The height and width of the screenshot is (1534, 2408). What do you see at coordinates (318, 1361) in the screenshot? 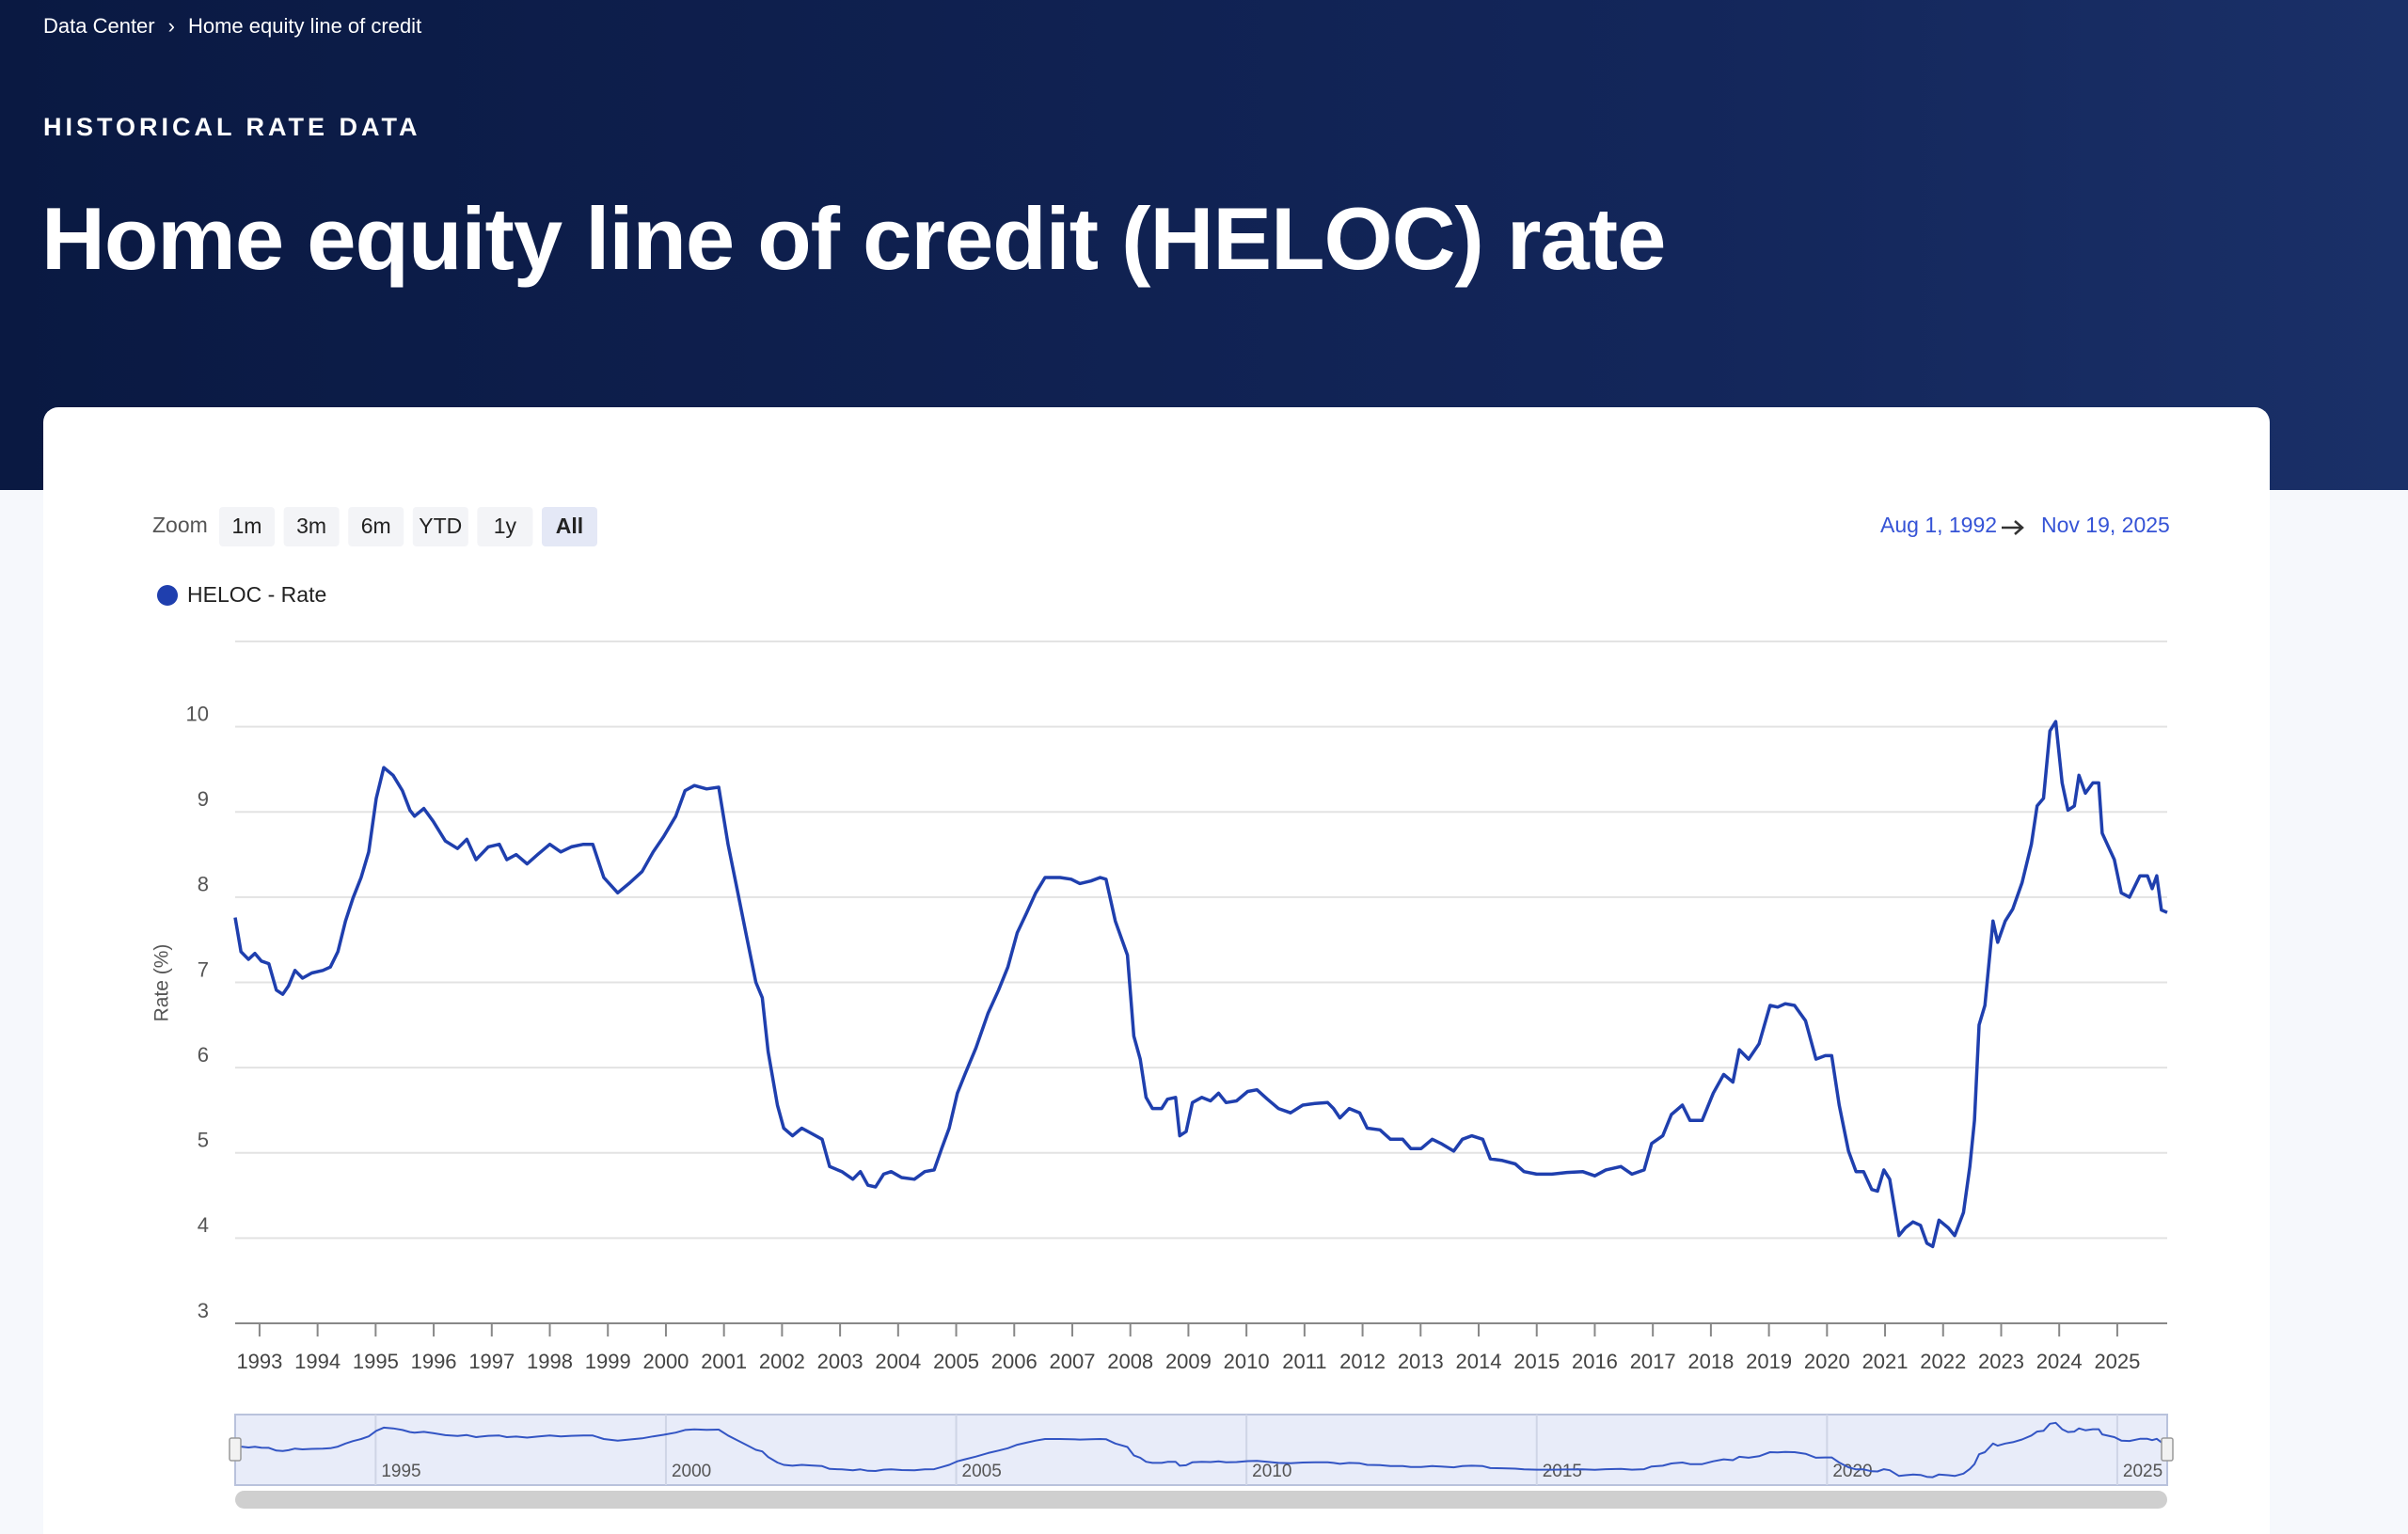
I see `x-tick-label: 1994` at bounding box center [318, 1361].